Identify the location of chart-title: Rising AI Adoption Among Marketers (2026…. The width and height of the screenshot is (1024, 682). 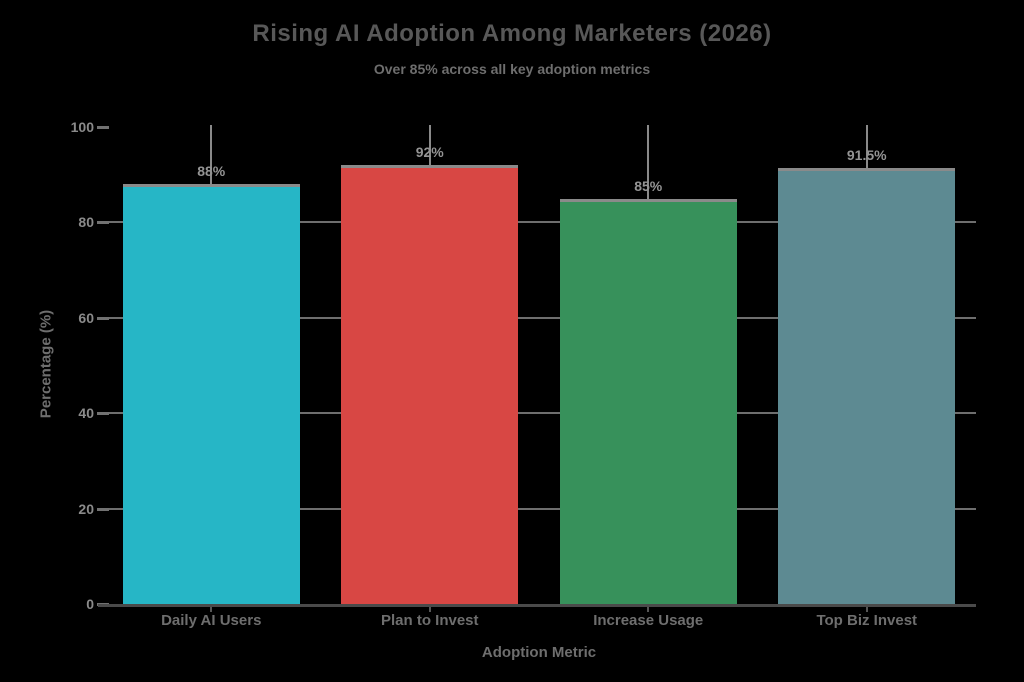
(512, 33).